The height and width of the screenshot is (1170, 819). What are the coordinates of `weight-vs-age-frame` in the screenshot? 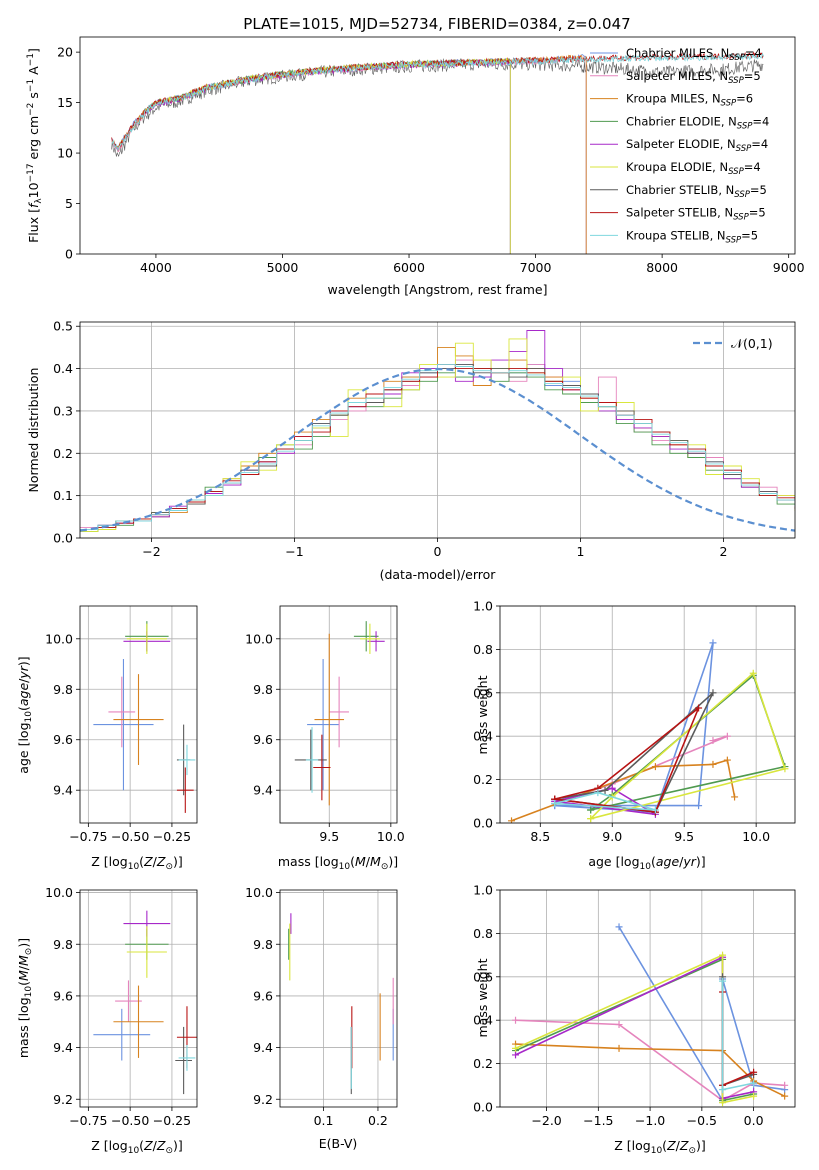 It's located at (647, 714).